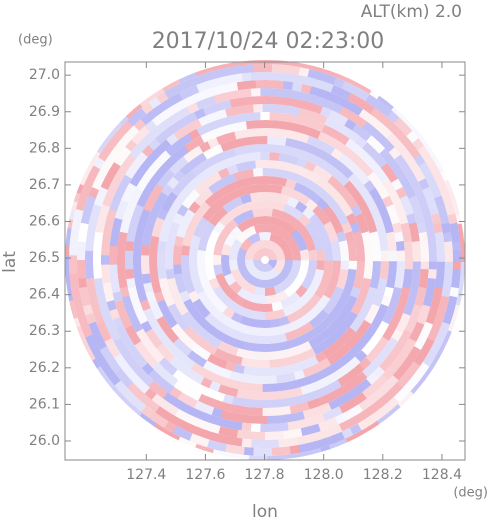 Image resolution: width=491 pixels, height=525 pixels. What do you see at coordinates (265, 475) in the screenshot?
I see `x-tick-label: 127.8` at bounding box center [265, 475].